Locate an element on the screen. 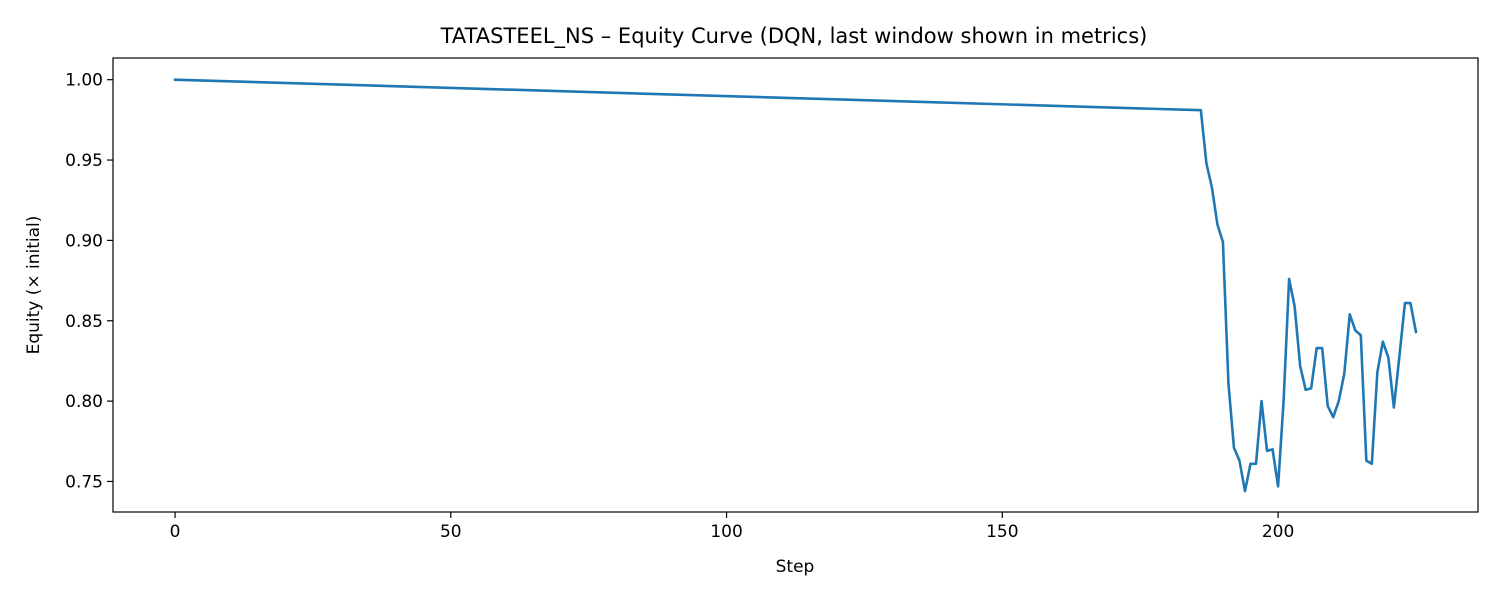 Image resolution: width=1500 pixels, height=600 pixels. x-tick-label: 50 is located at coordinates (451, 532).